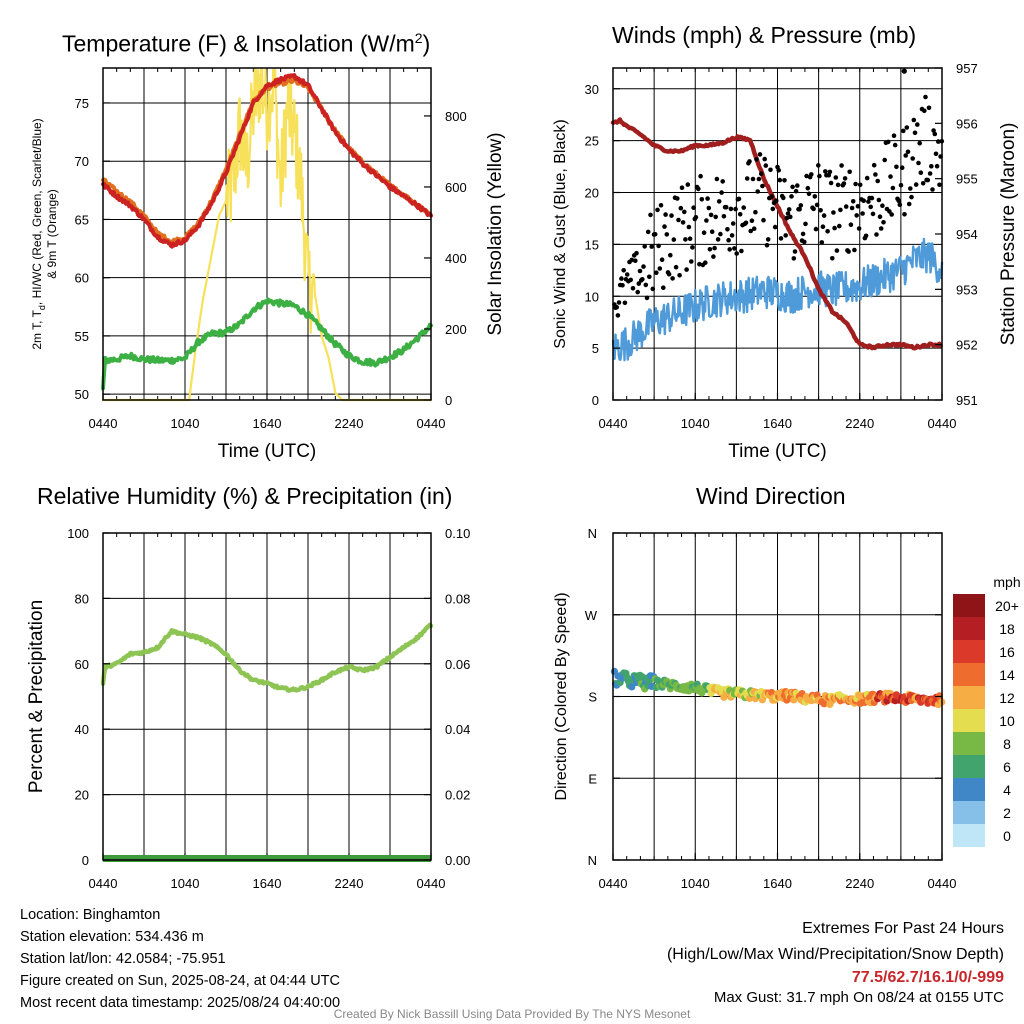 Image resolution: width=1024 pixels, height=1024 pixels. Describe the element at coordinates (37, 211) in the screenshot. I see `ylabel-part: , HI/WC (Red, Green, Scarlet/Blue)` at that location.